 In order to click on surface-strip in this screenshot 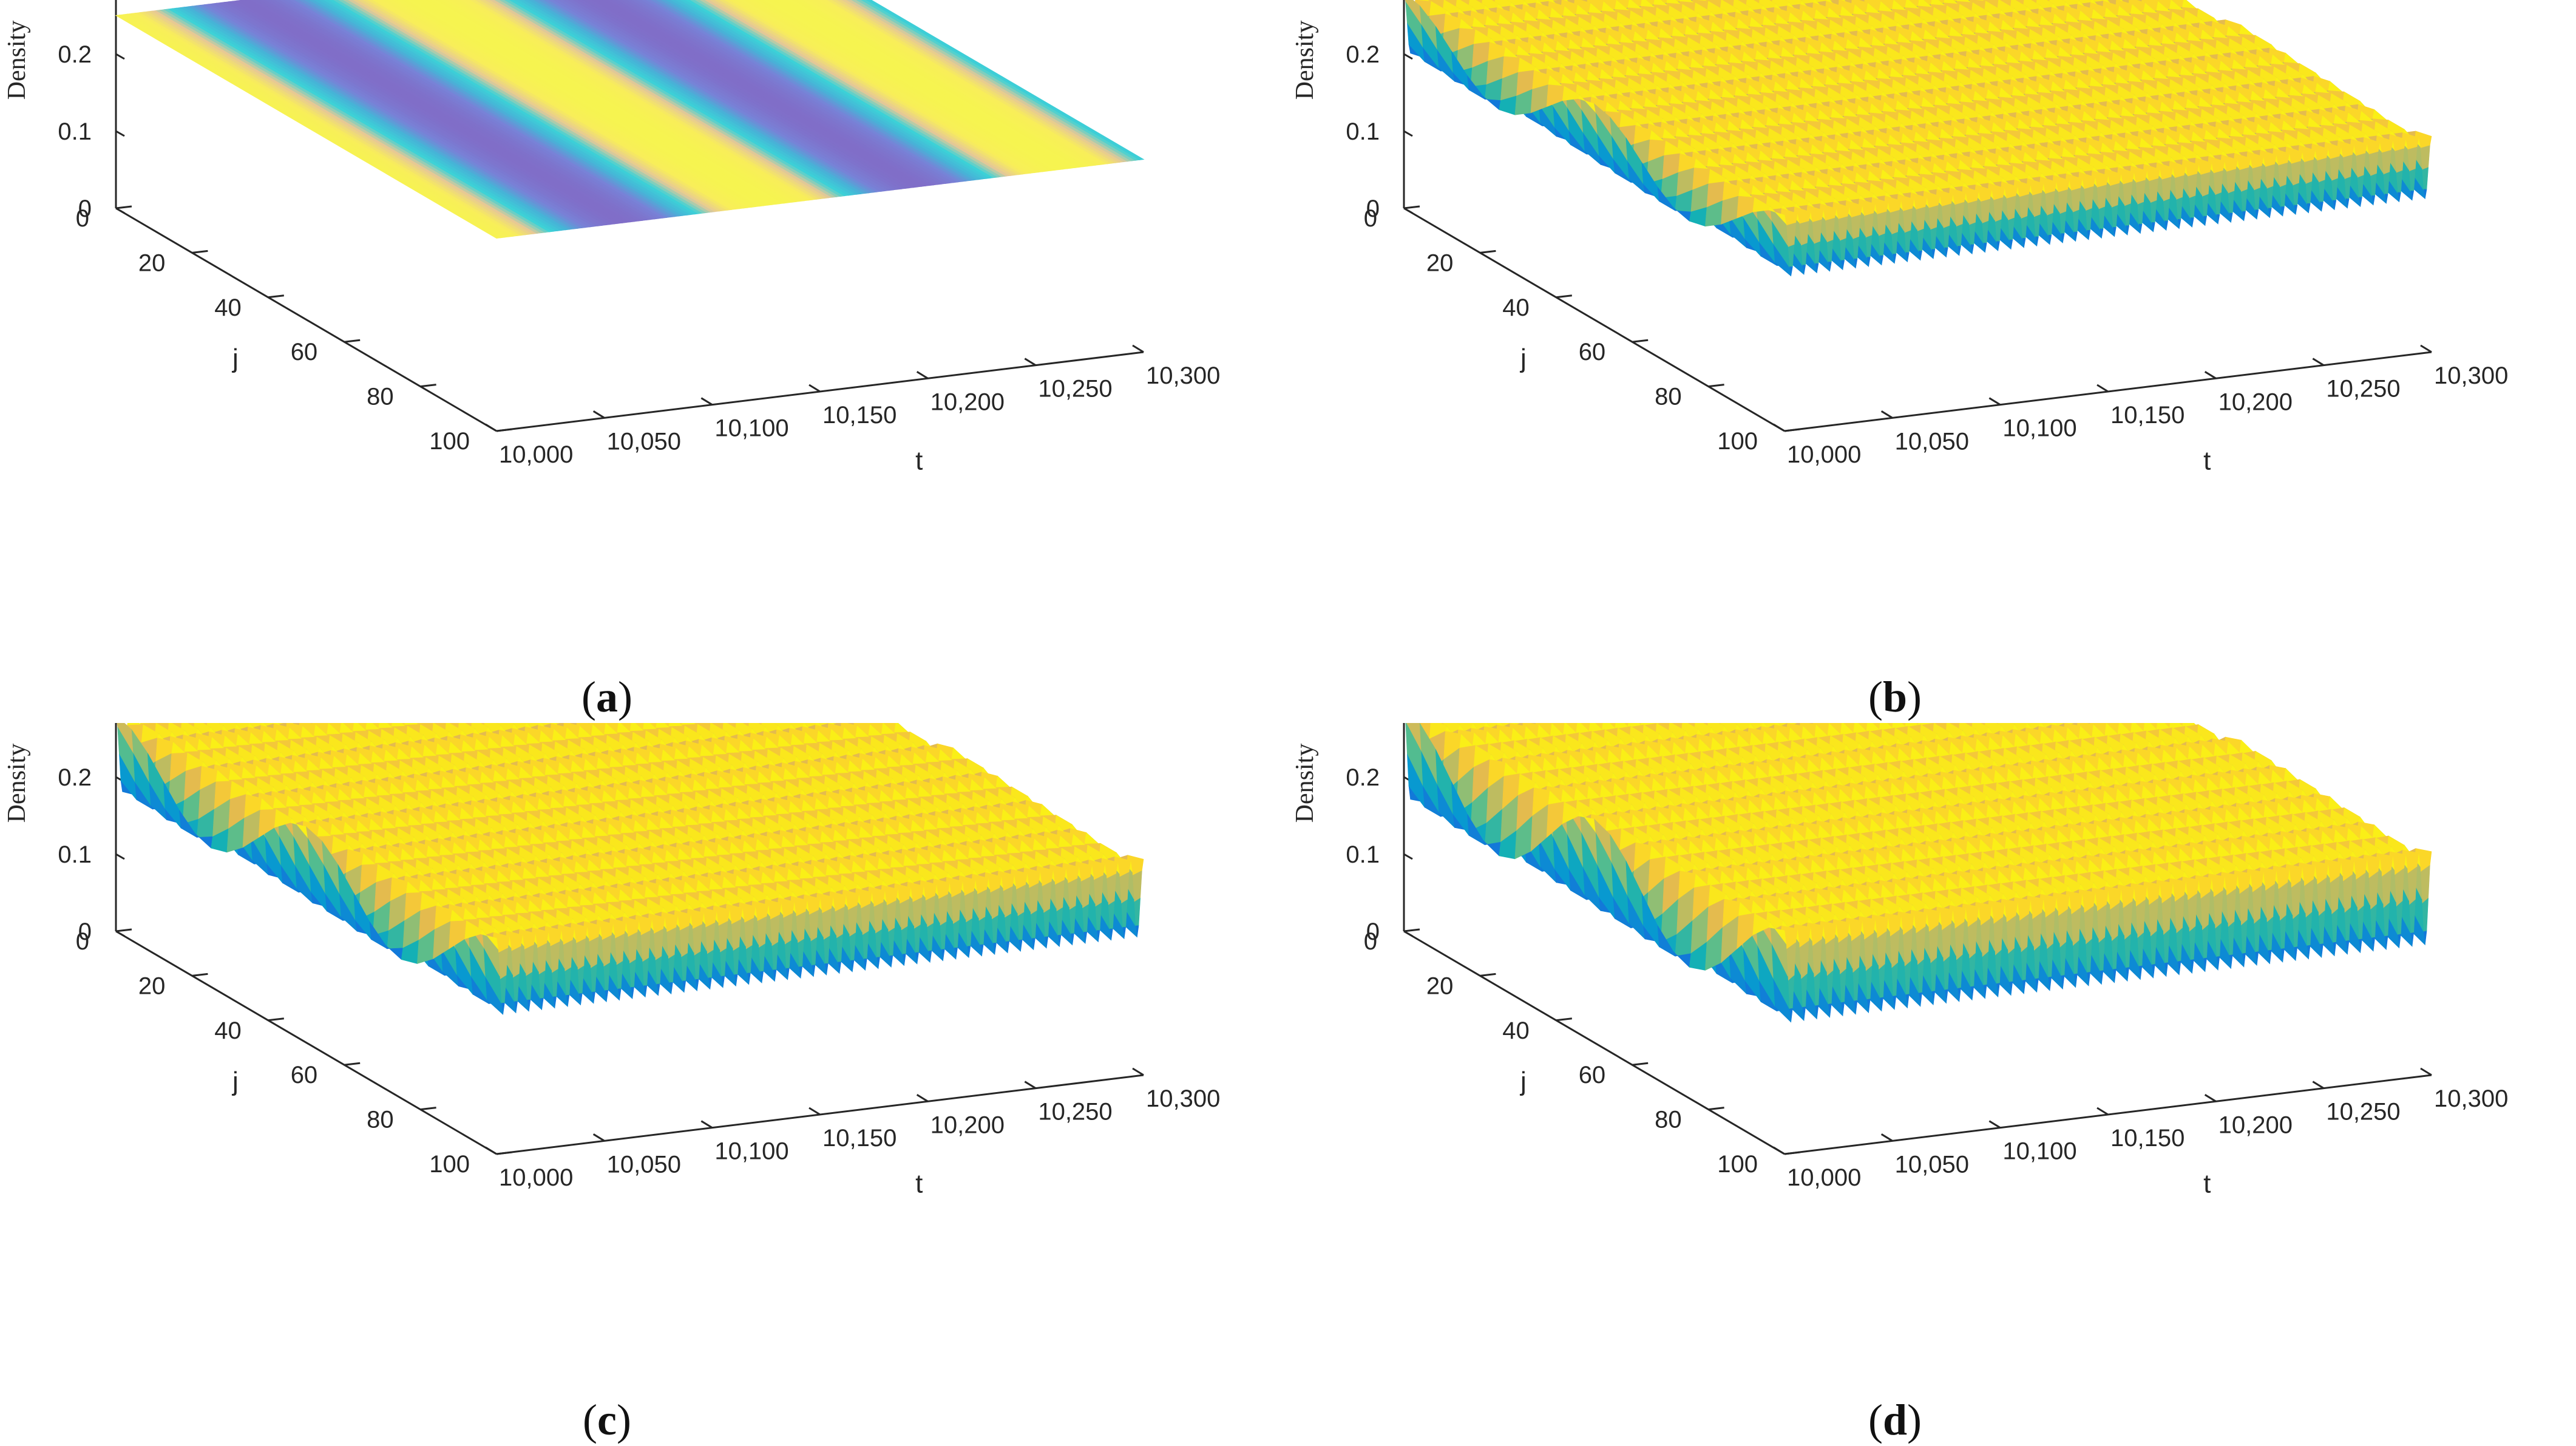, I will do `click(1006, 80)`.